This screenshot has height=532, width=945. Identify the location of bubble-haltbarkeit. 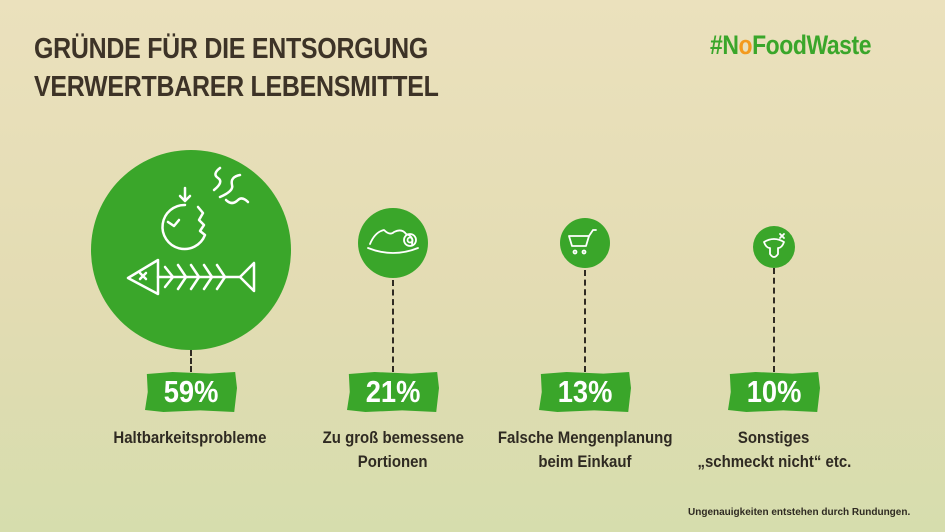
(191, 250).